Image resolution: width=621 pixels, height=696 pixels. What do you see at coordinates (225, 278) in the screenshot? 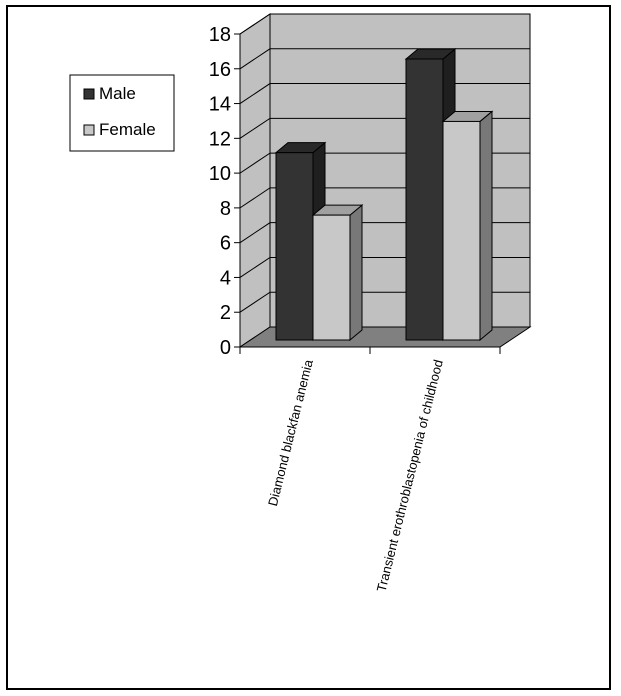
I see `y-tick-label: 4` at bounding box center [225, 278].